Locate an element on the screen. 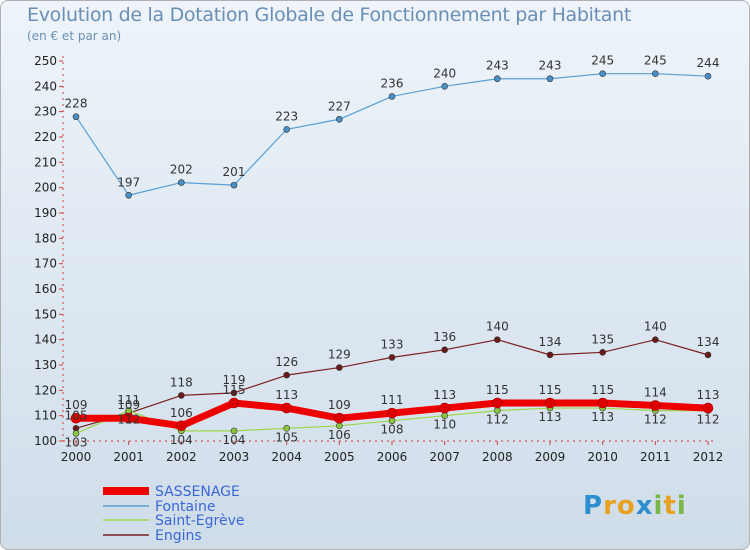 The image size is (750, 550). x-tick-label: 2000 is located at coordinates (76, 457).